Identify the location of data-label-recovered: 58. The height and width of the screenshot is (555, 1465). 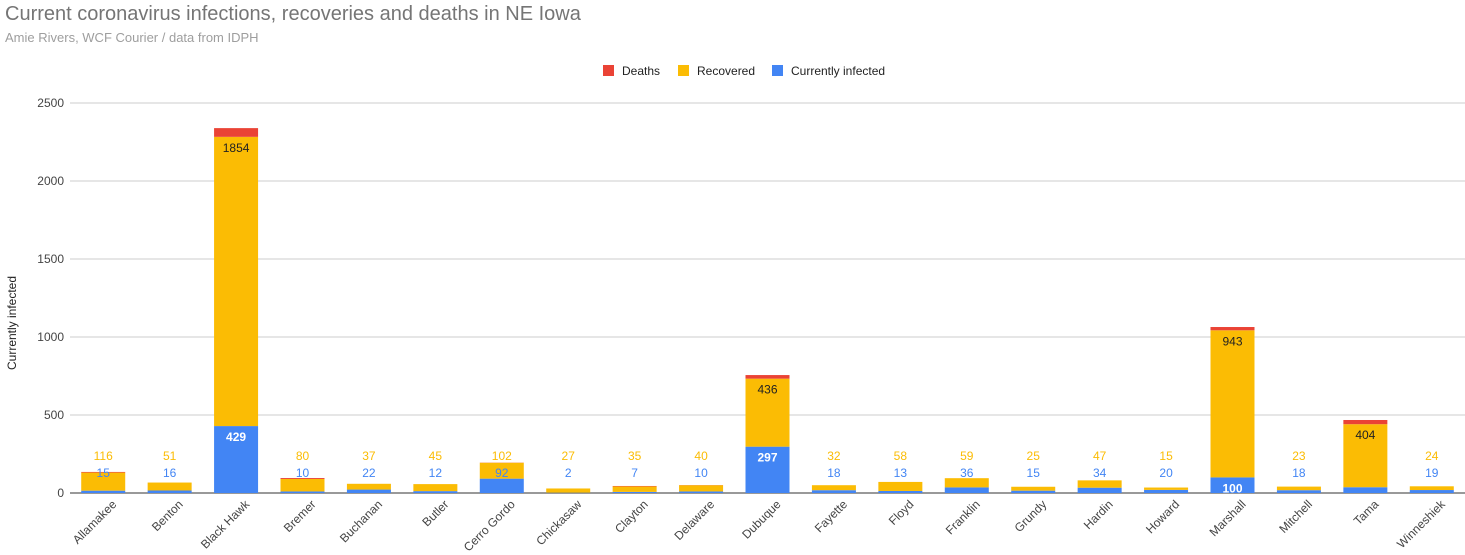
(901, 456).